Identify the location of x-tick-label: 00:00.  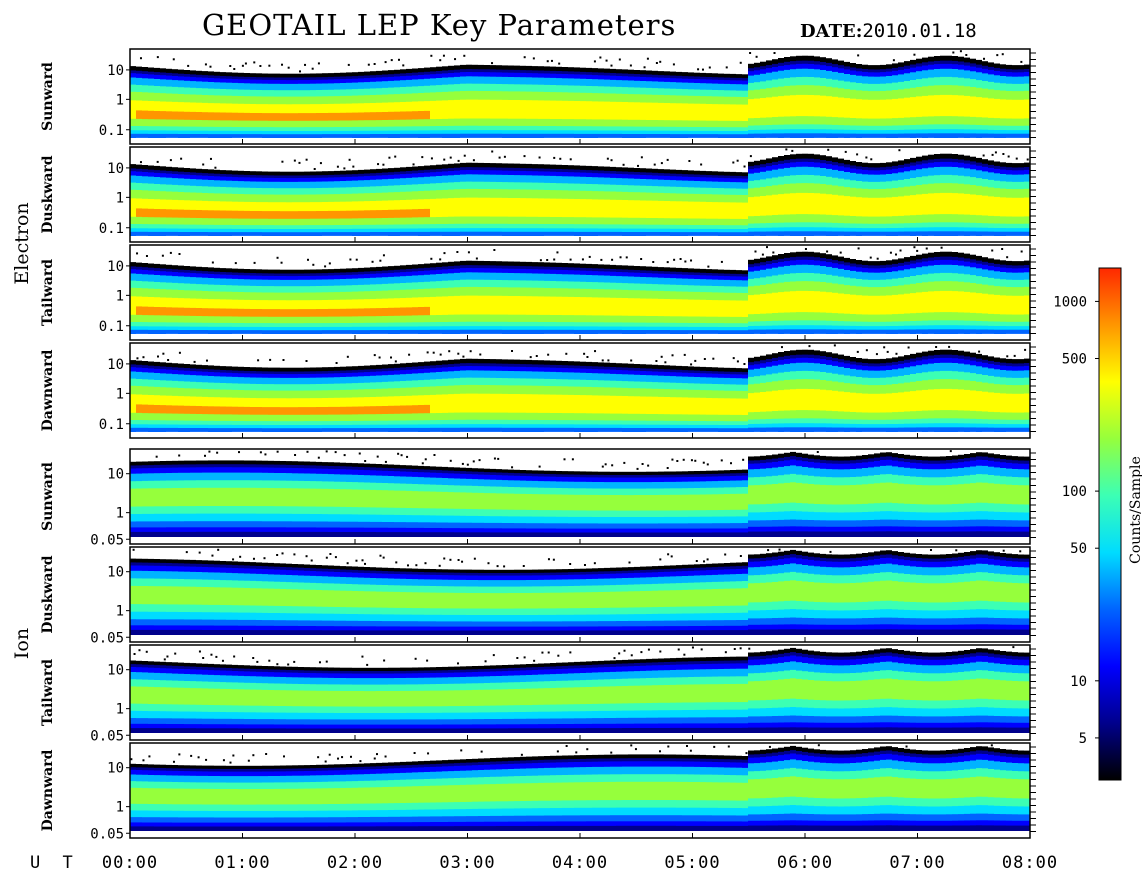
(130, 863).